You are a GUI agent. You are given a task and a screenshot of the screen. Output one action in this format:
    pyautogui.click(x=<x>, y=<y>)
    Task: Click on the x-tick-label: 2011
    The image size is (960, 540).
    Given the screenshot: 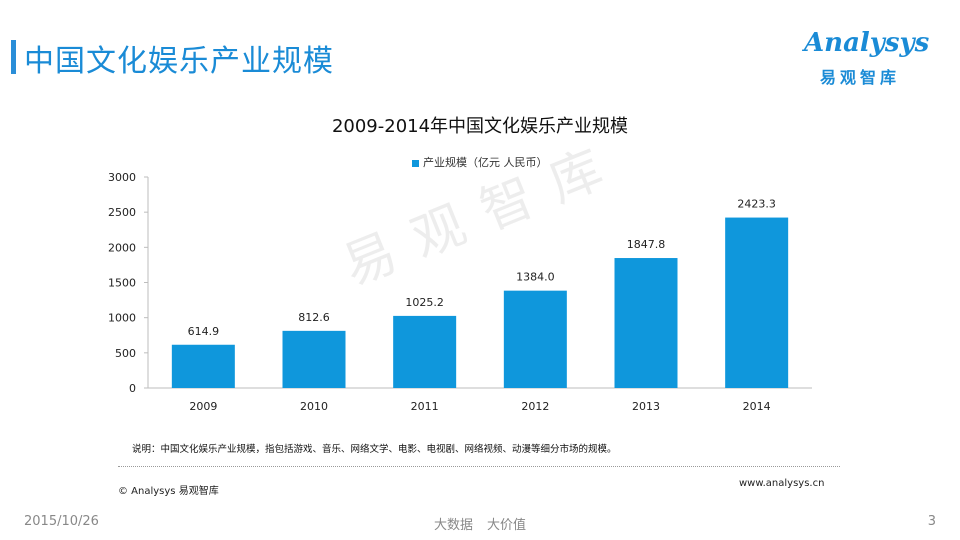 What is the action you would take?
    pyautogui.click(x=425, y=406)
    